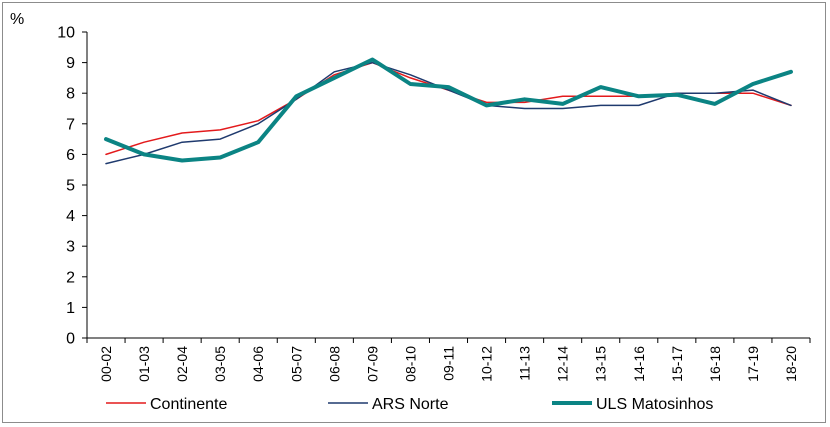 This screenshot has height=427, width=830. Describe the element at coordinates (70, 155) in the screenshot. I see `y-tick-label: 6` at that location.